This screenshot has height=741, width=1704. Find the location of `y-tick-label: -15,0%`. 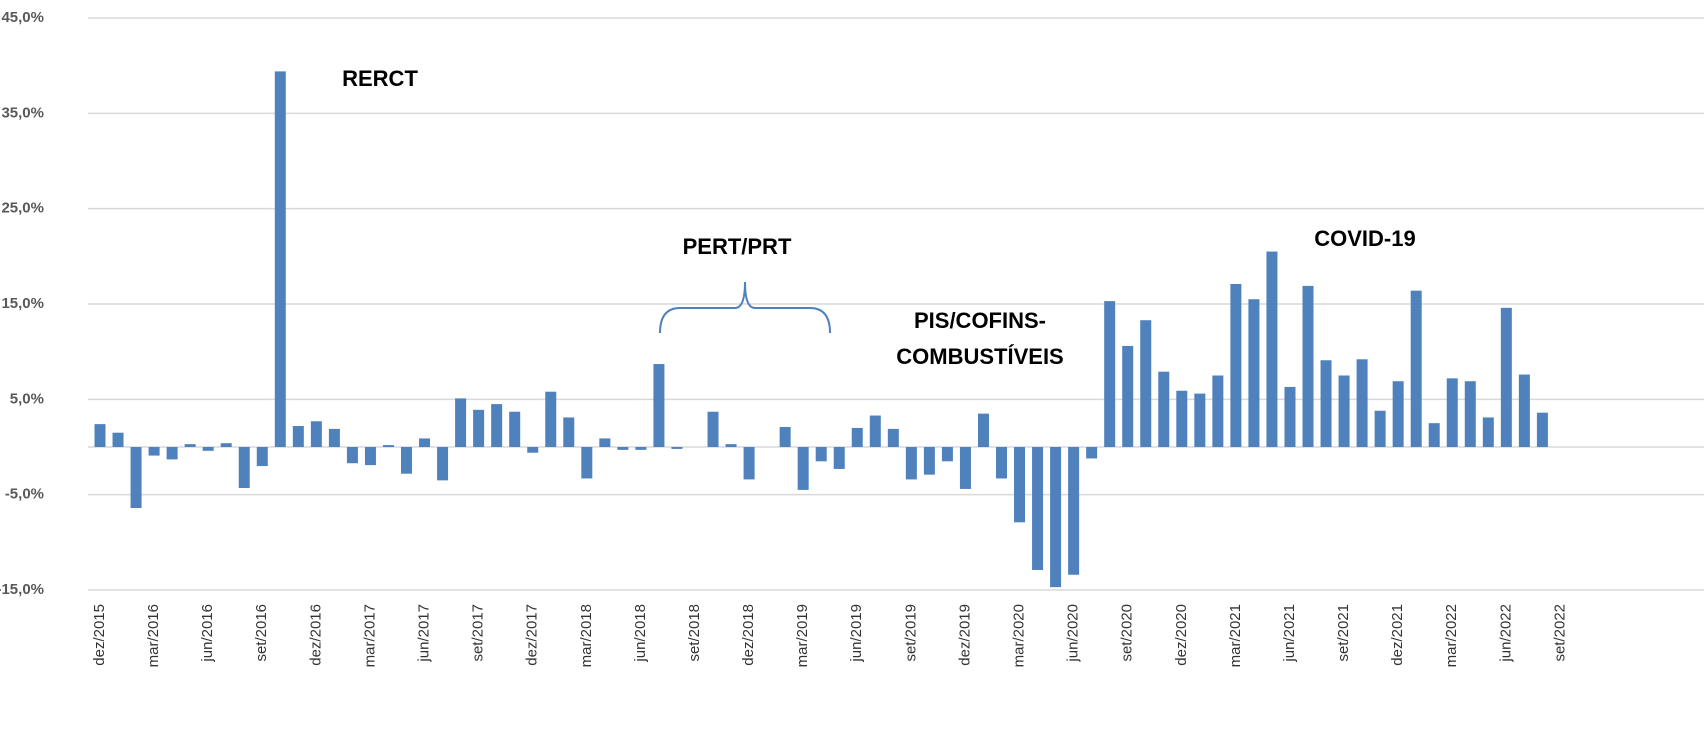

y-tick-label: -15,0% is located at coordinates (22, 589).